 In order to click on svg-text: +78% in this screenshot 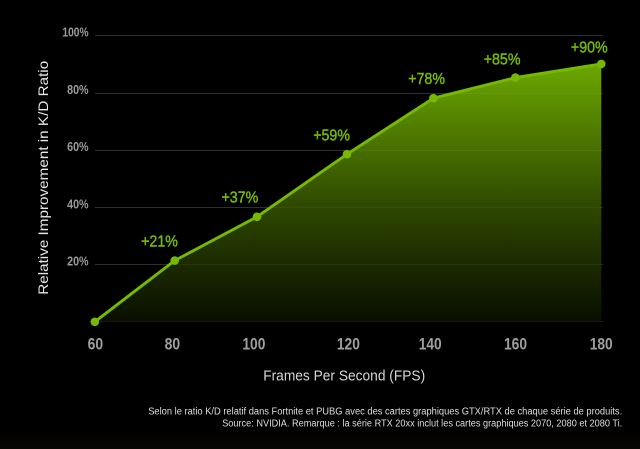, I will do `click(426, 79)`.